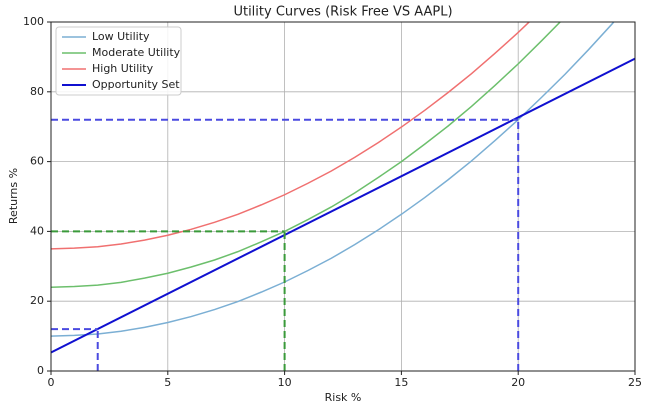 Image resolution: width=660 pixels, height=407 pixels. Describe the element at coordinates (121, 36) in the screenshot. I see `legend-label: Low Utility` at that location.